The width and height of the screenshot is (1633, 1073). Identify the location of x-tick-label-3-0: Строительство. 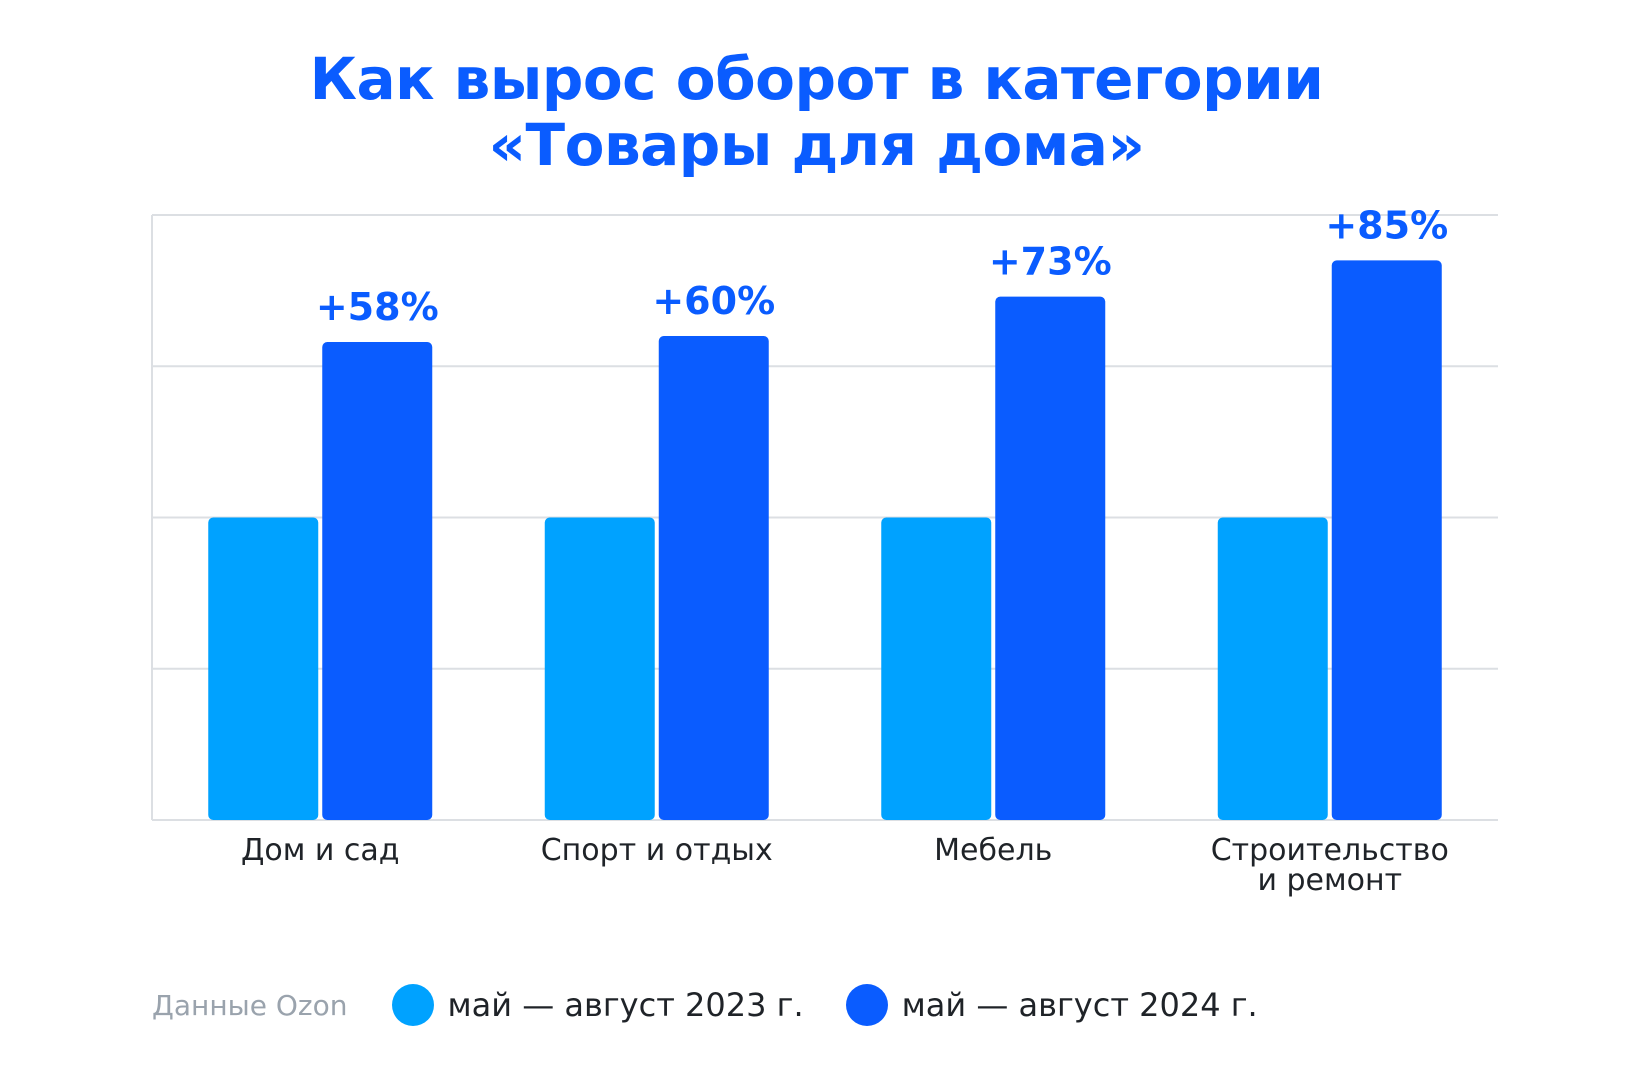
(1330, 850).